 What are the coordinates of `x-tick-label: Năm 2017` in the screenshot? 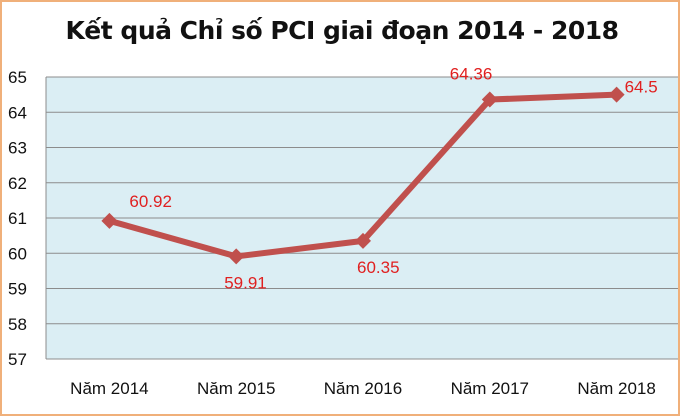 It's located at (490, 388).